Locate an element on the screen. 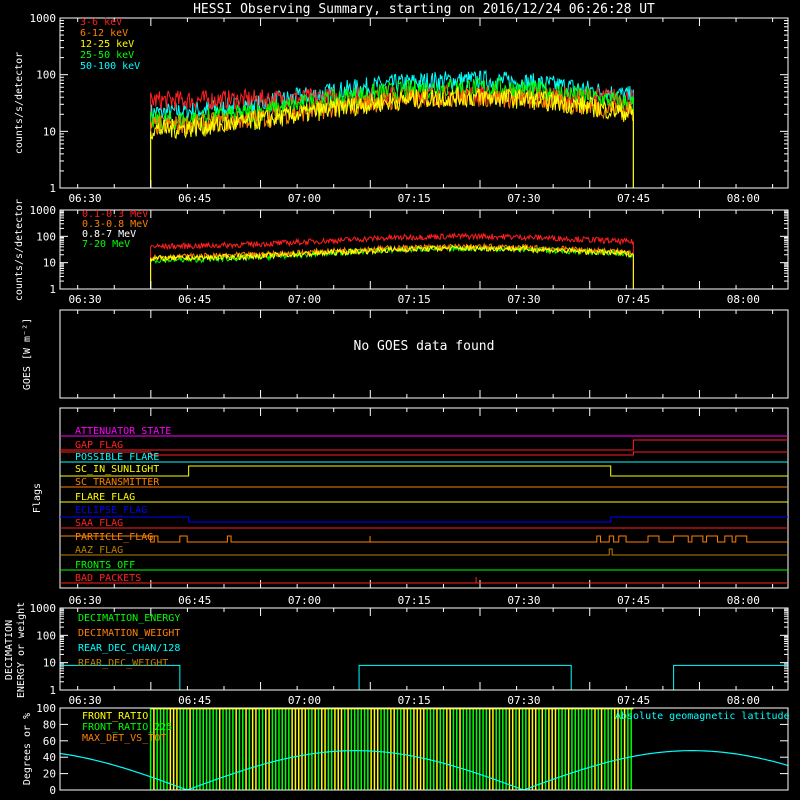  hxr-legend-item: 25-50 keV is located at coordinates (107, 55).